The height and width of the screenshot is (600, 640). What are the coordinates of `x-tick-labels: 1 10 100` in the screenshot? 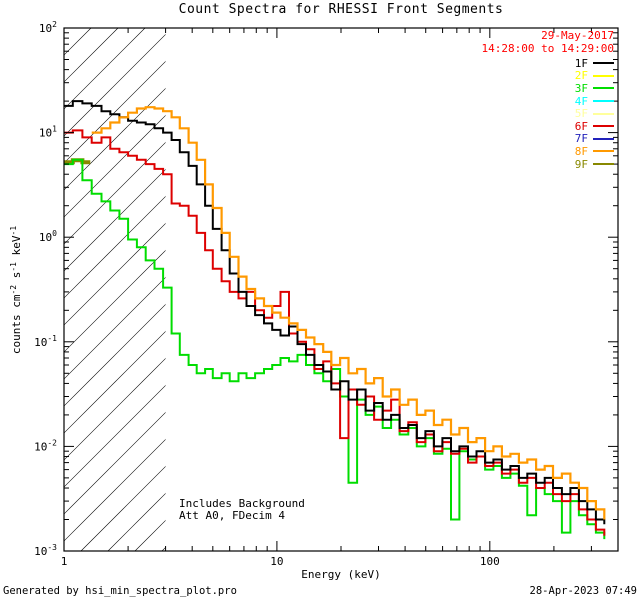 It's located at (280, 561).